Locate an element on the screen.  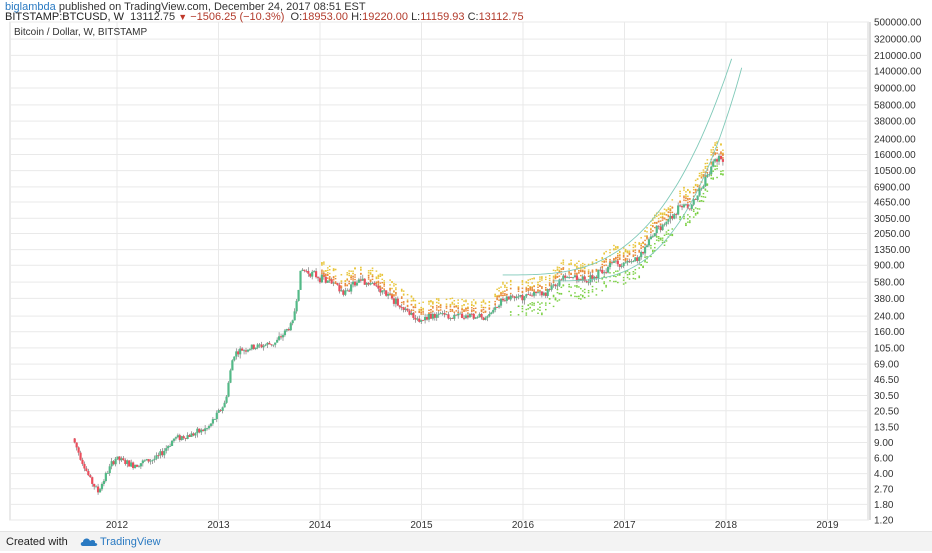
symbol-name: BITSTAMP:BTCUSD, W is located at coordinates (64, 17).